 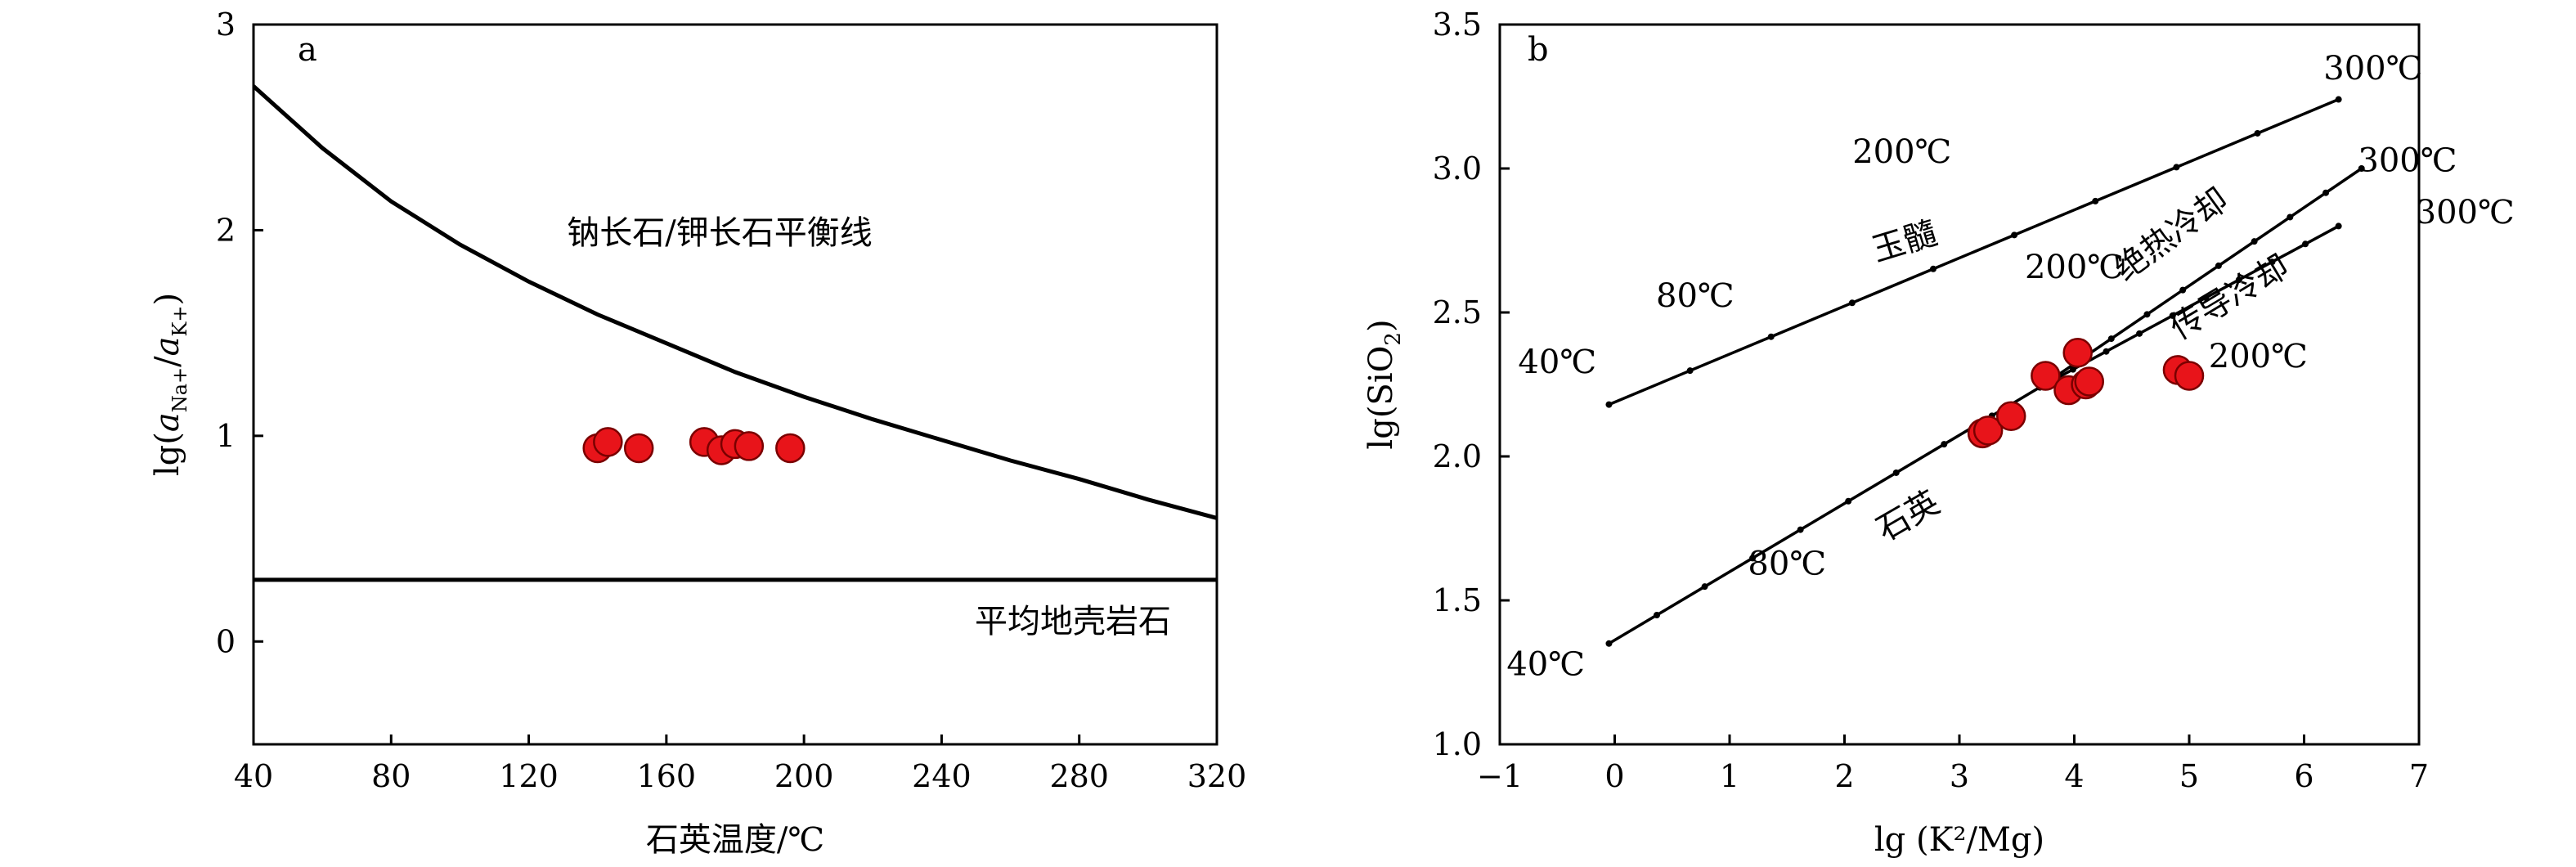 I want to click on b-curve-label: 传导冷却, so click(x=2230, y=298).